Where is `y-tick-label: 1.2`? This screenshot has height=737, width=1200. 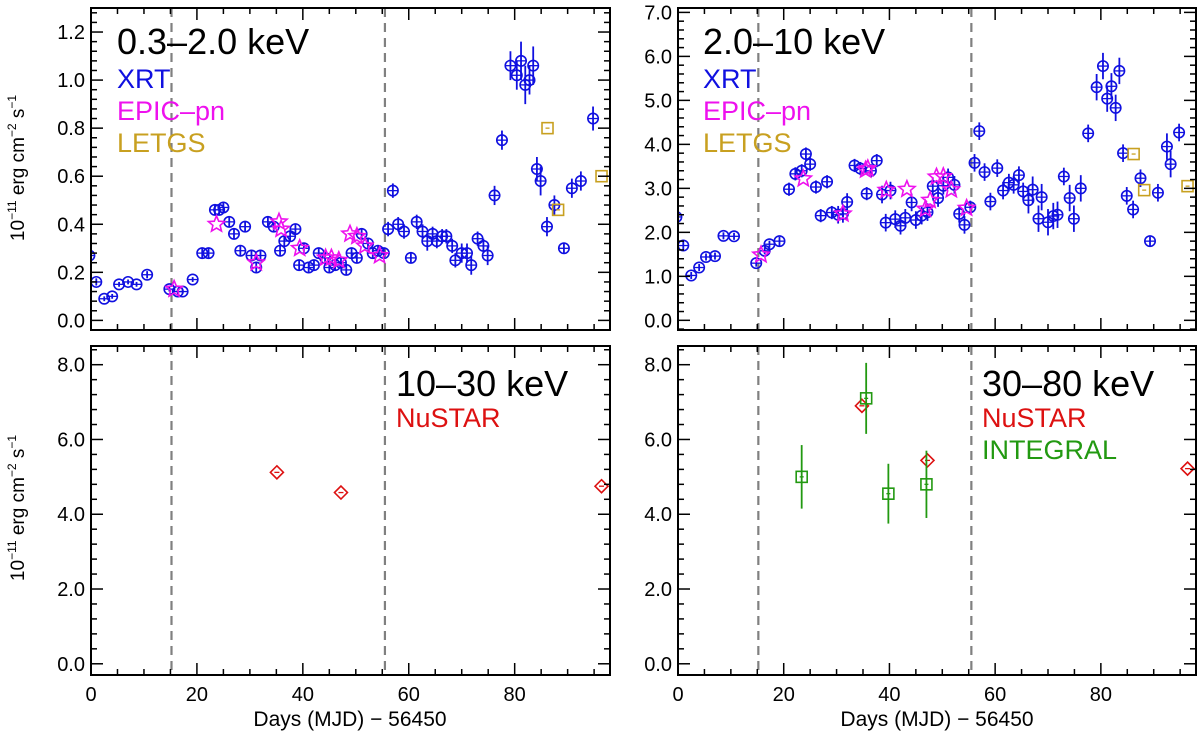 y-tick-label: 1.2 is located at coordinates (71, 33).